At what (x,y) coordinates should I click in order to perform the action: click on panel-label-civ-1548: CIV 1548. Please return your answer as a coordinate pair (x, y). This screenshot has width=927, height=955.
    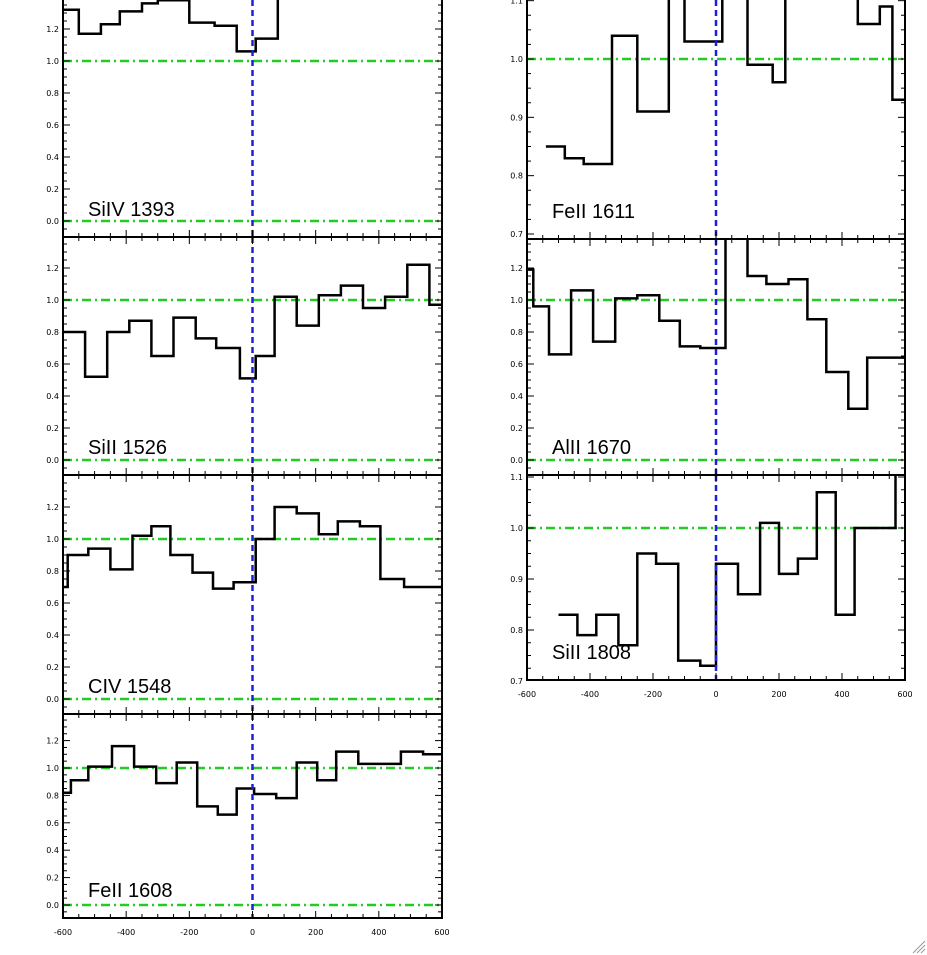
    Looking at the image, I should click on (129, 687).